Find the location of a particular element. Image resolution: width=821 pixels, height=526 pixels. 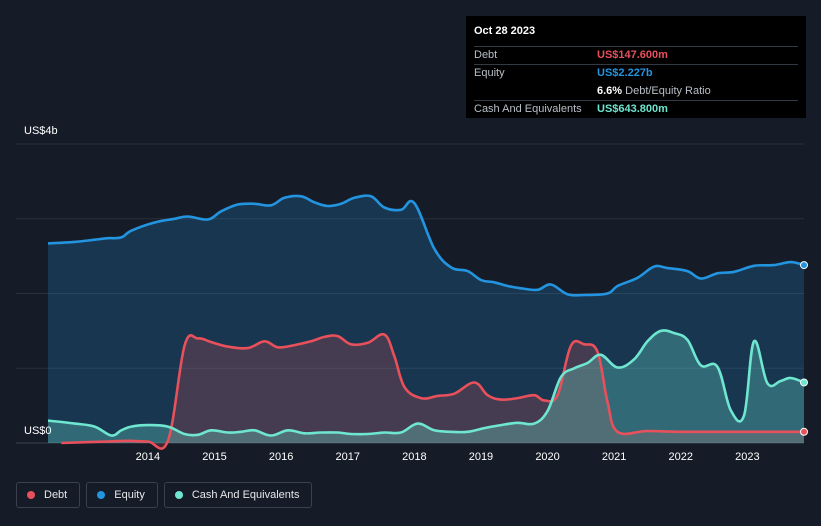

x-tick-label: 2016 is located at coordinates (281, 457).